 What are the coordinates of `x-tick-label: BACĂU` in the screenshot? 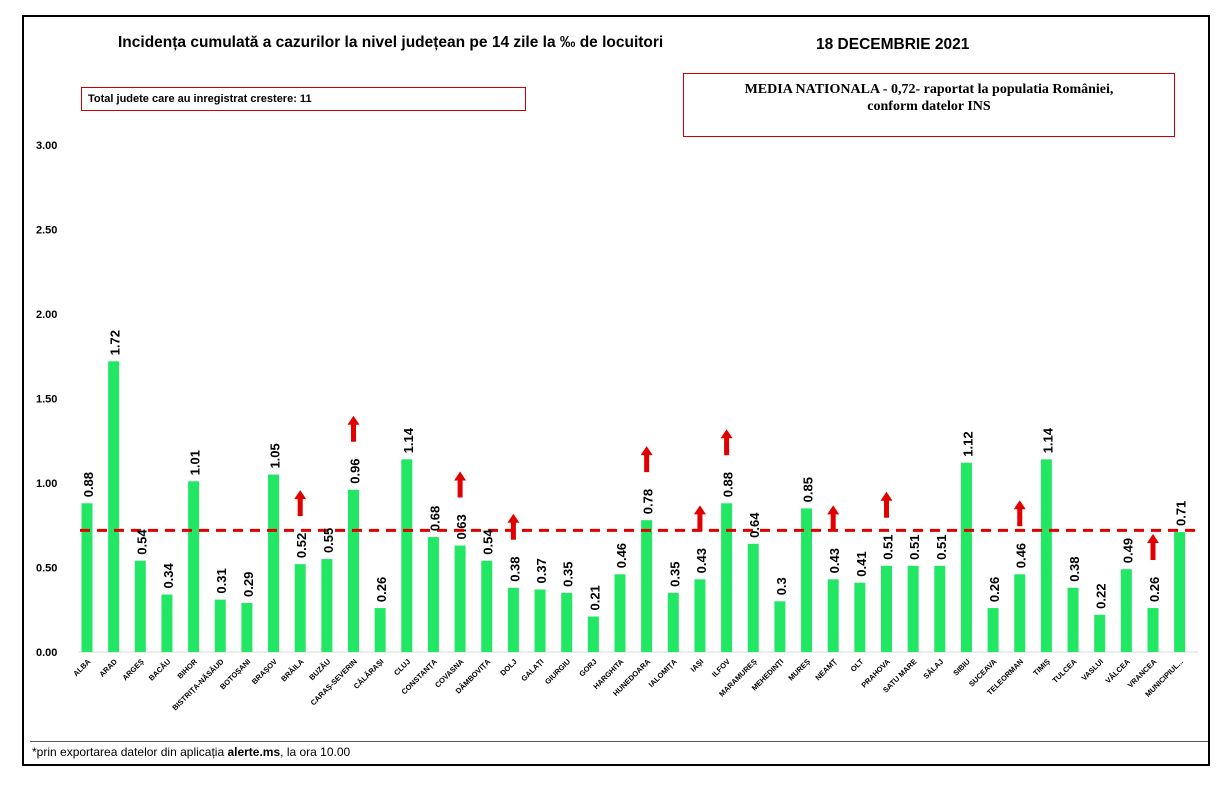 It's located at (160, 670).